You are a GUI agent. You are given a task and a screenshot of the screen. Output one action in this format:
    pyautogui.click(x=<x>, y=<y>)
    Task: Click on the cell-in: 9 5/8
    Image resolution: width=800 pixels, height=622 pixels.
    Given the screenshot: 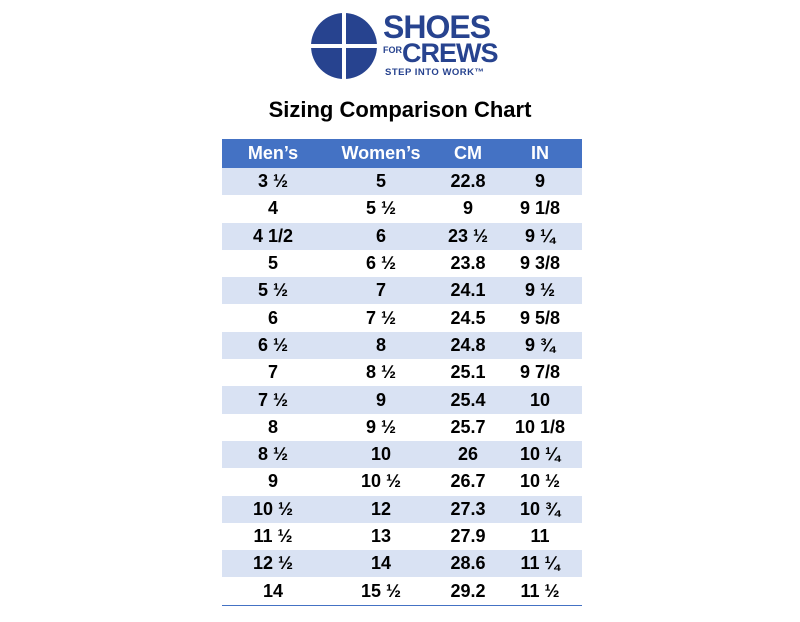 What is the action you would take?
    pyautogui.click(x=540, y=318)
    